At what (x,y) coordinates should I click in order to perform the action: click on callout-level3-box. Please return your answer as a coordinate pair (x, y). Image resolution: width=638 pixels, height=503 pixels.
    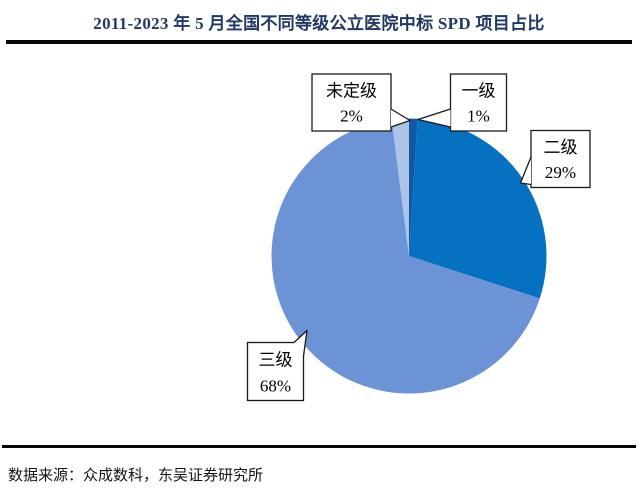
    Looking at the image, I should click on (275, 371).